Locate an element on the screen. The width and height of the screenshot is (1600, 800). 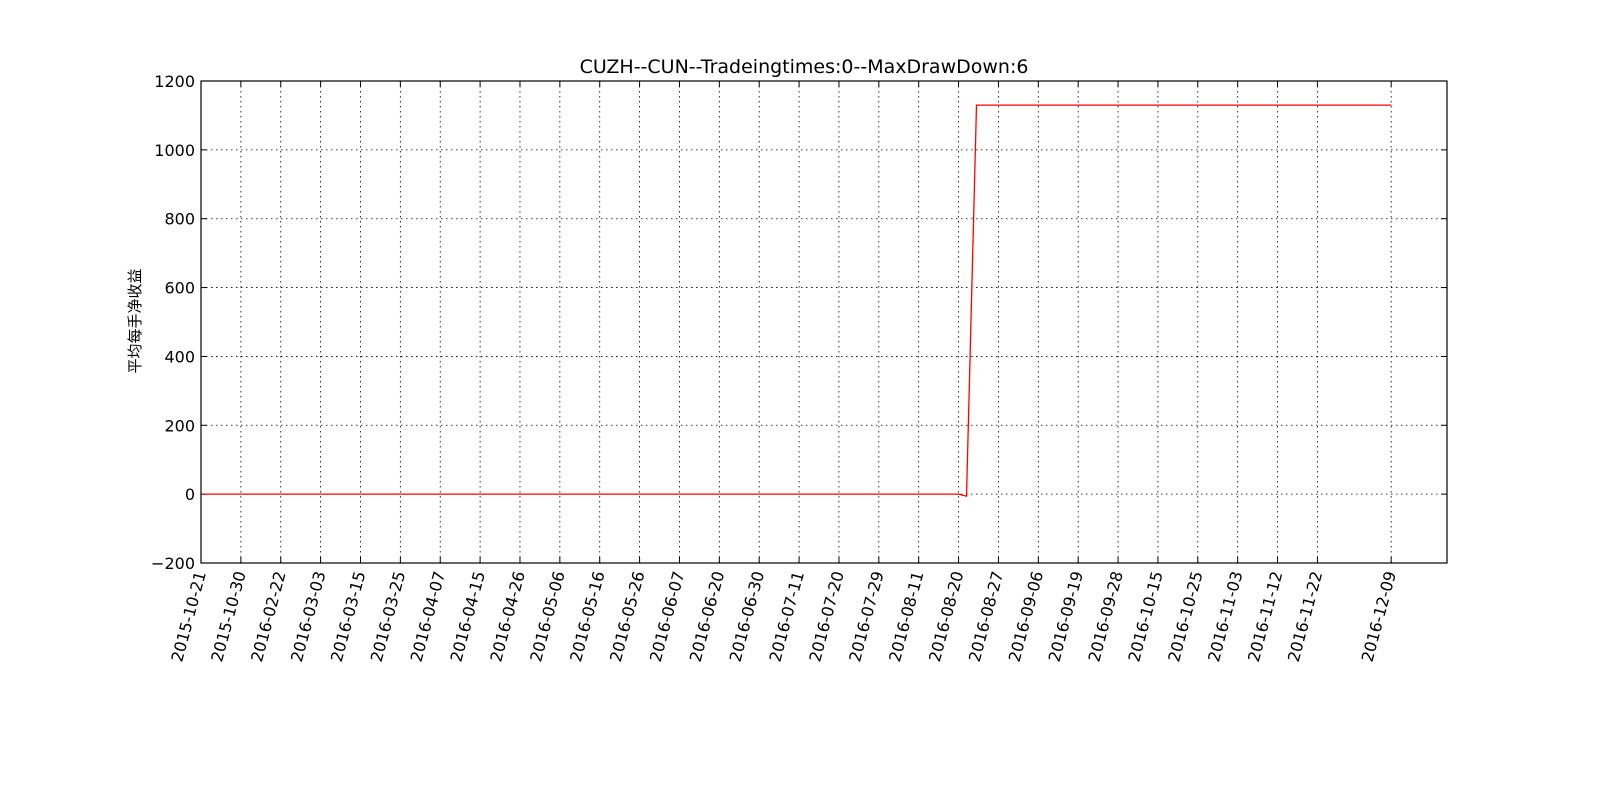
x-tick-label: 2016-07-11 is located at coordinates (787, 616).